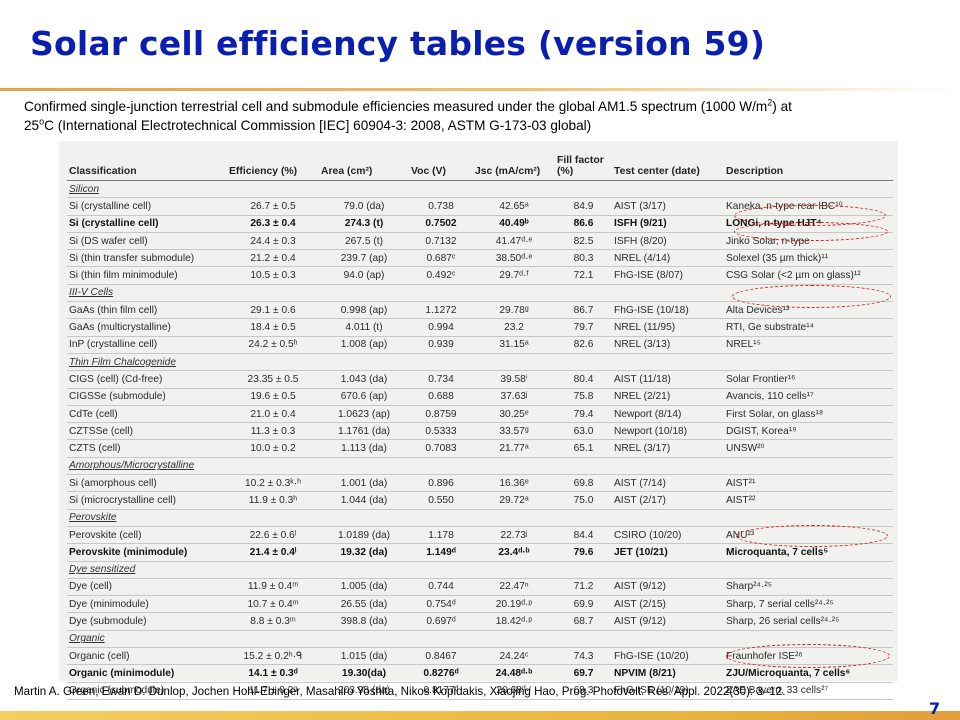  What do you see at coordinates (147, 163) in the screenshot?
I see `column-header: Classification` at bounding box center [147, 163].